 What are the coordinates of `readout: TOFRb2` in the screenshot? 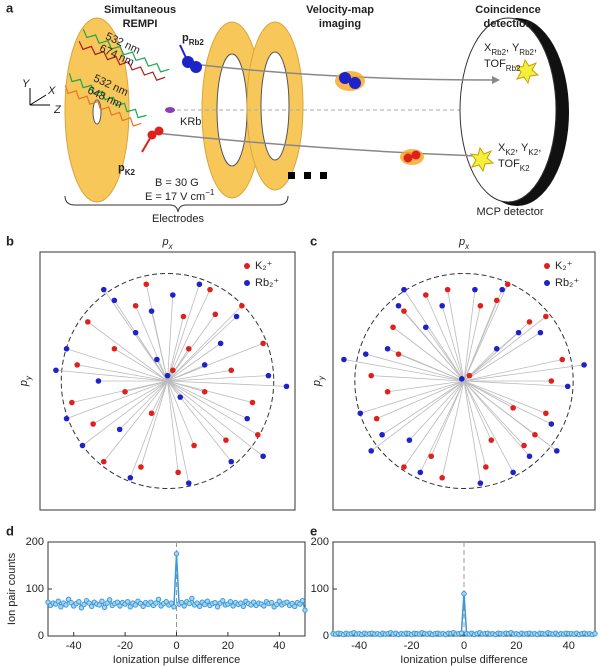 It's located at (502, 65).